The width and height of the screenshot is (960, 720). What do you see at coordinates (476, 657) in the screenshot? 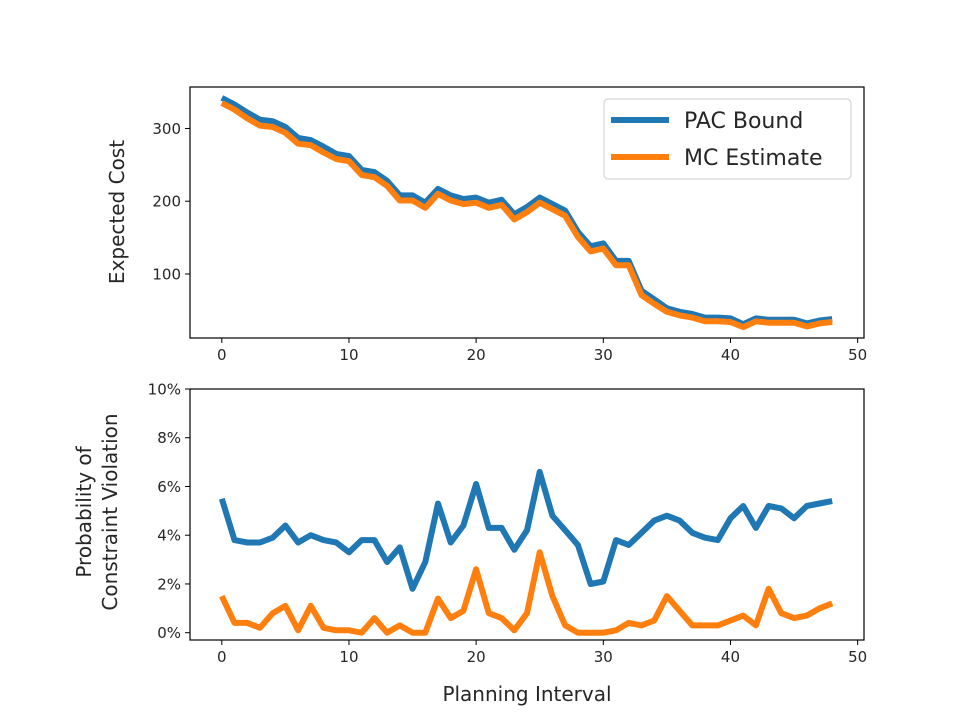
I see `violation-probability-x-tick-label: 20` at bounding box center [476, 657].